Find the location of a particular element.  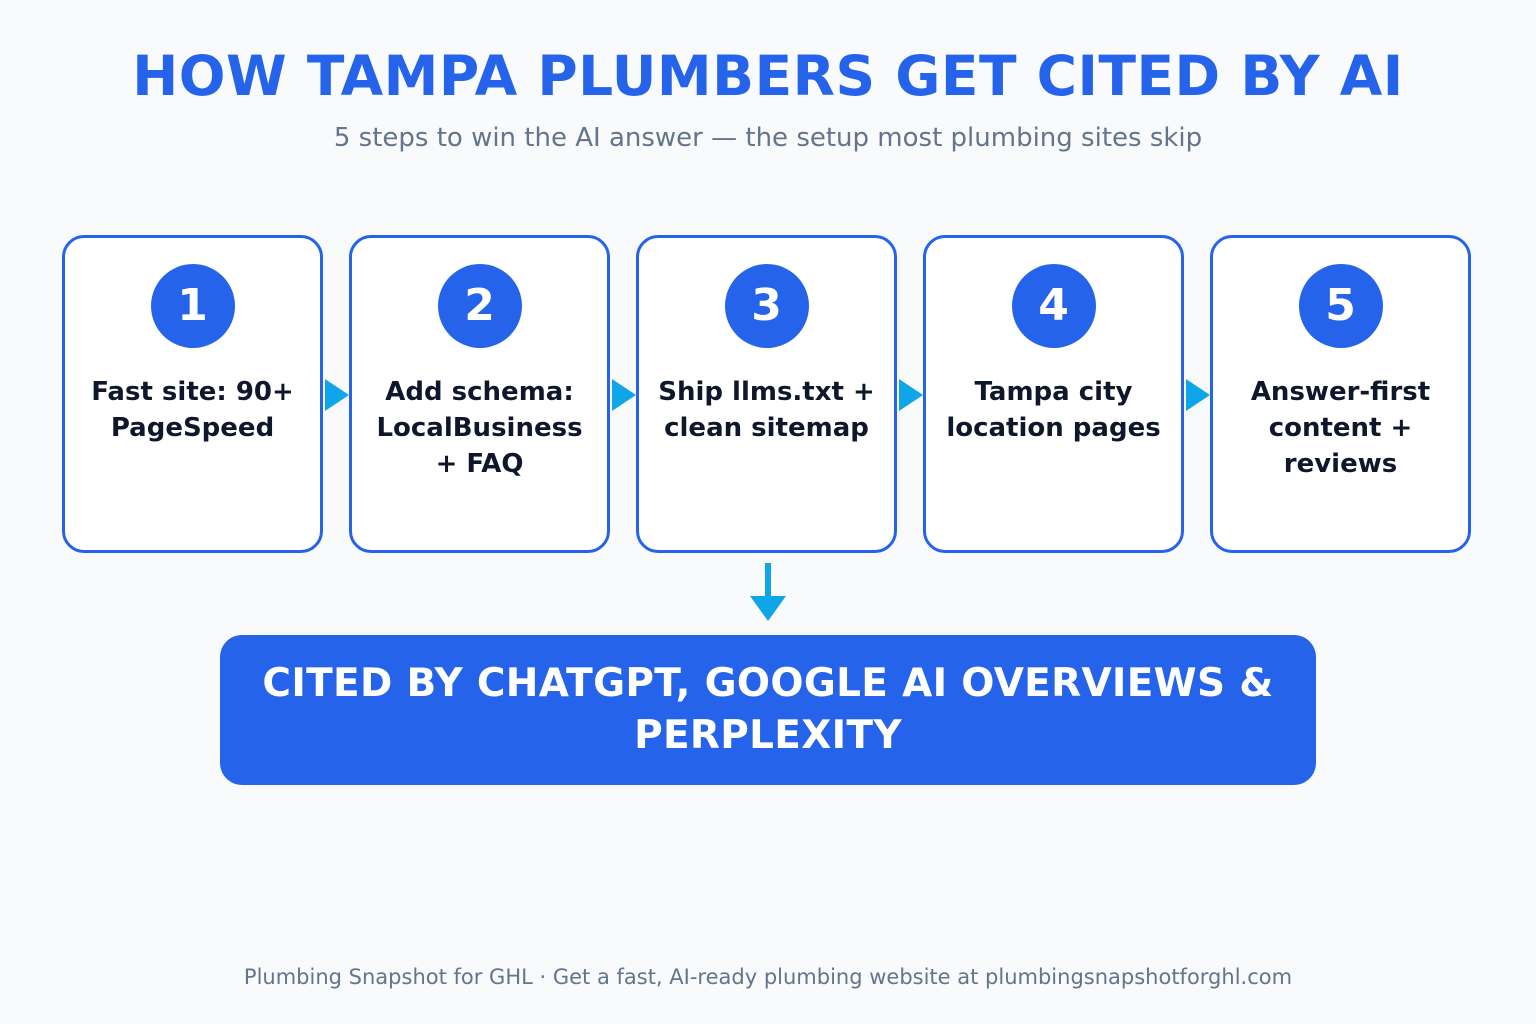

step-number-badge: 4 is located at coordinates (1053, 306).